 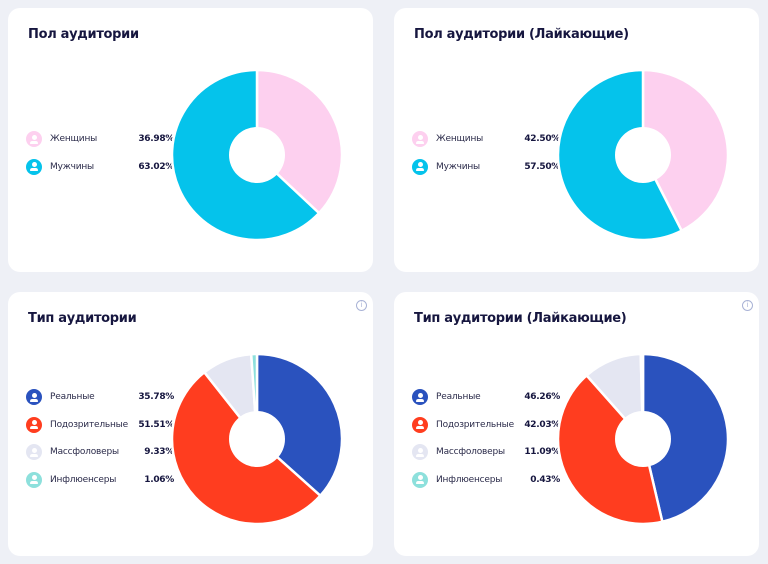 I want to click on legend-item: Массфоловеры 9.33%, so click(x=100, y=452).